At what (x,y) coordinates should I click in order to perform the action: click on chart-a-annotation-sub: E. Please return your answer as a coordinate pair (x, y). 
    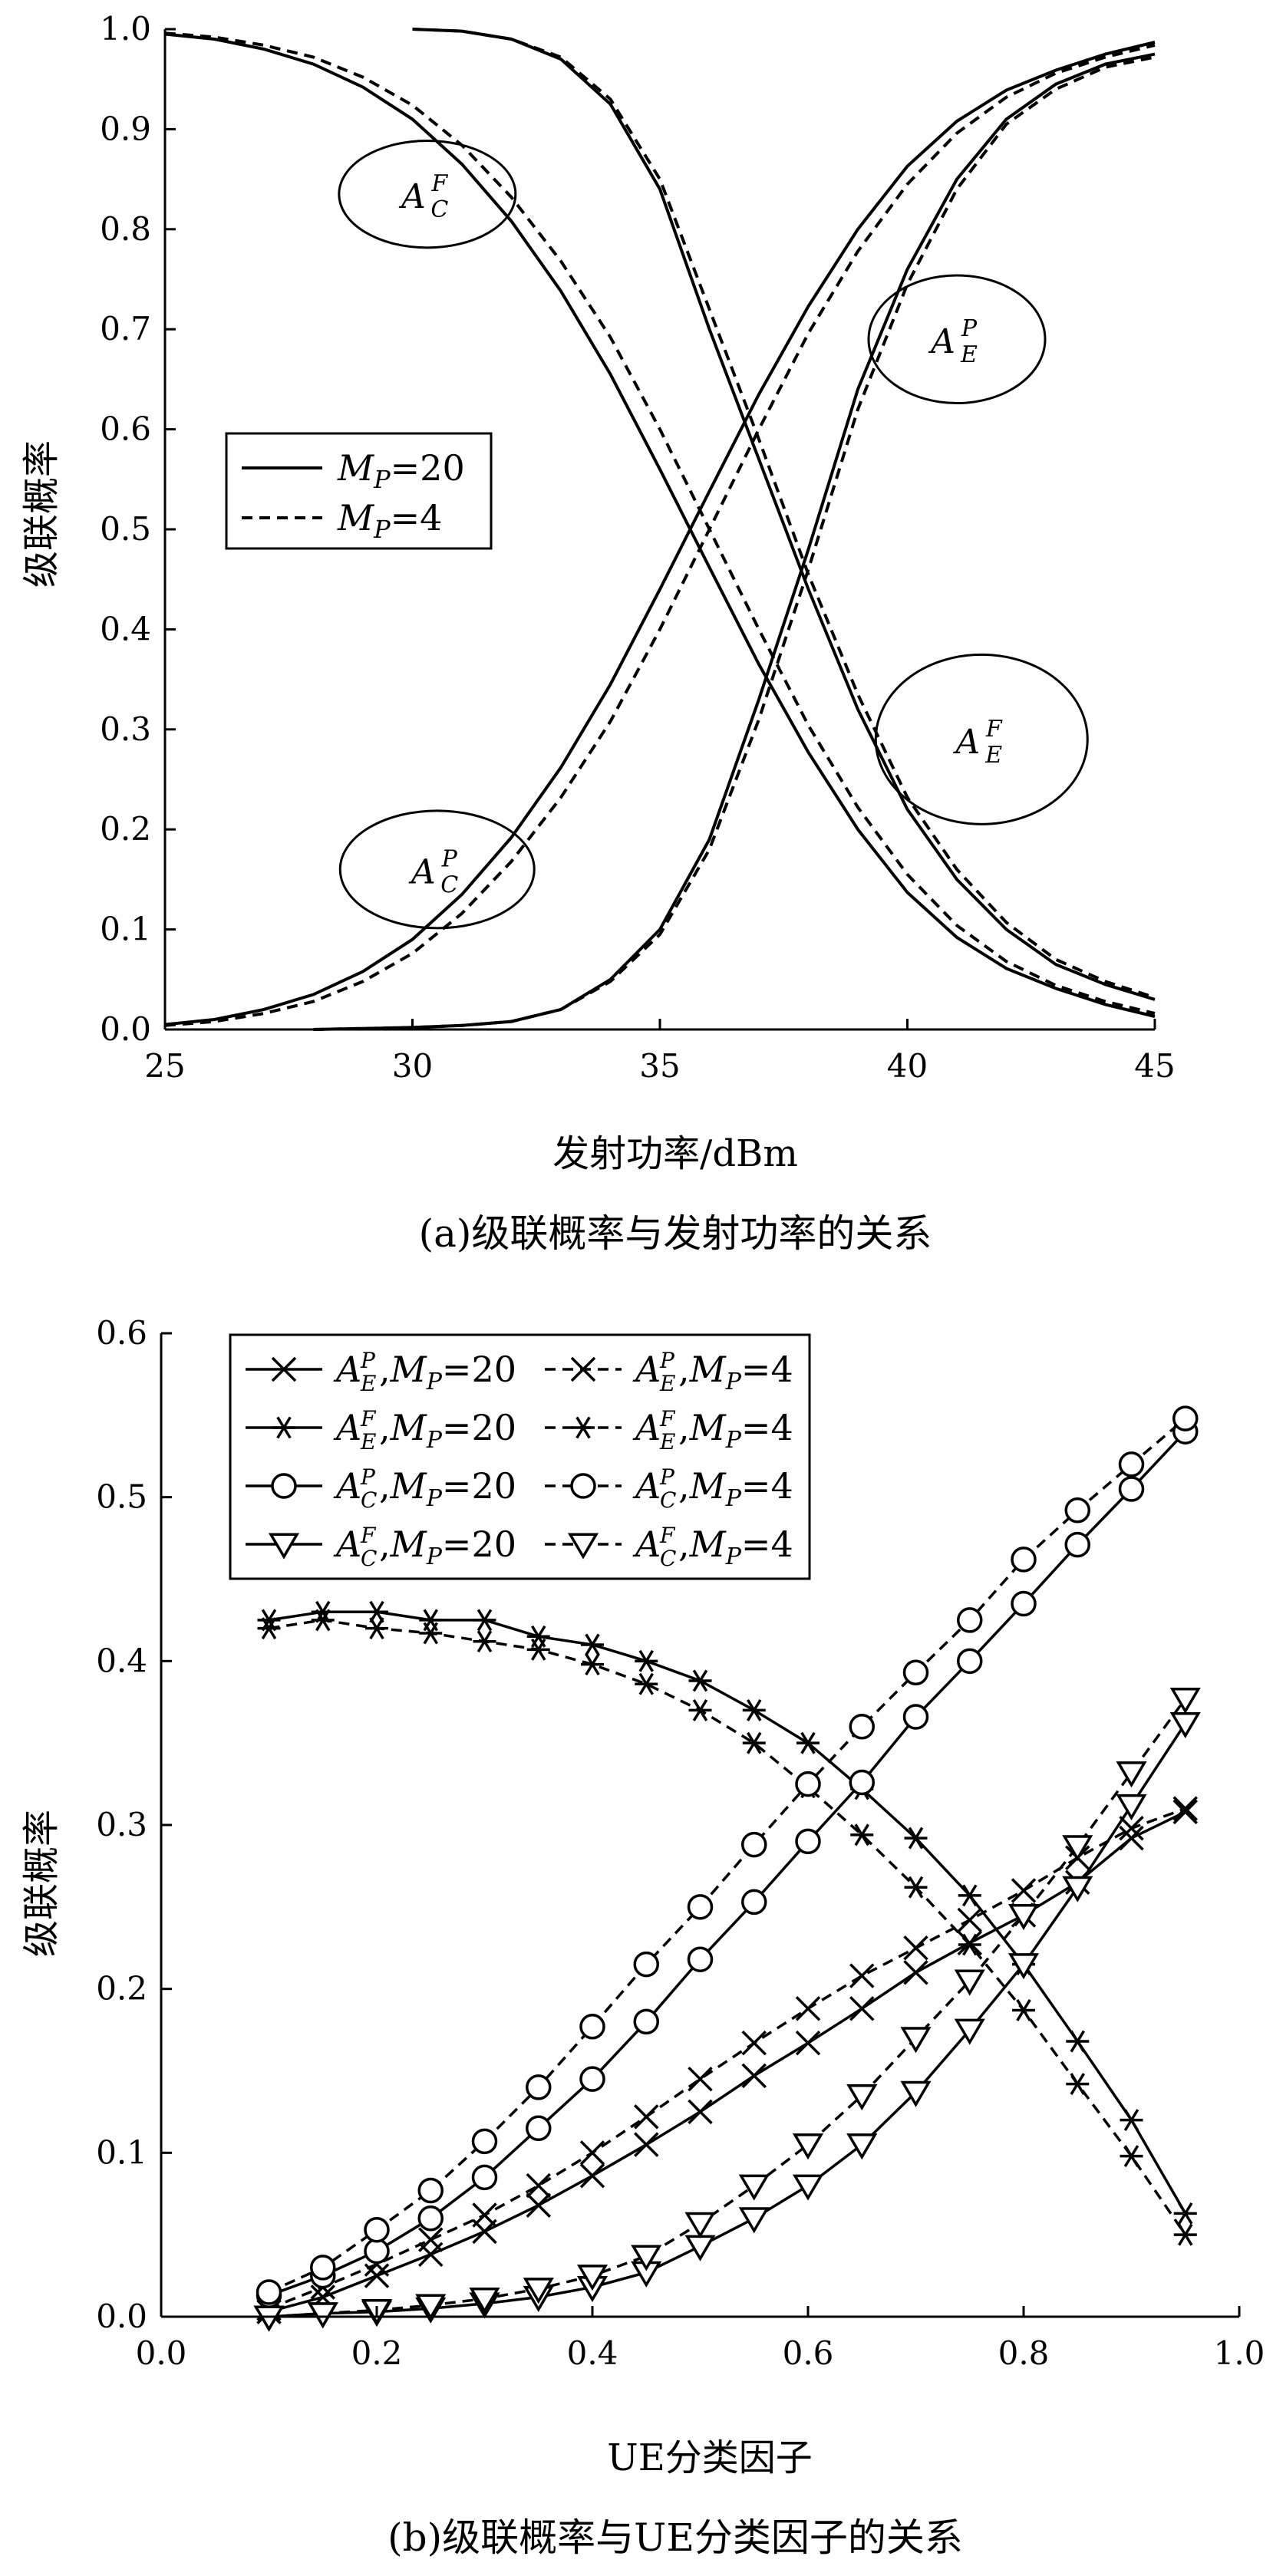
    Looking at the image, I should click on (993, 755).